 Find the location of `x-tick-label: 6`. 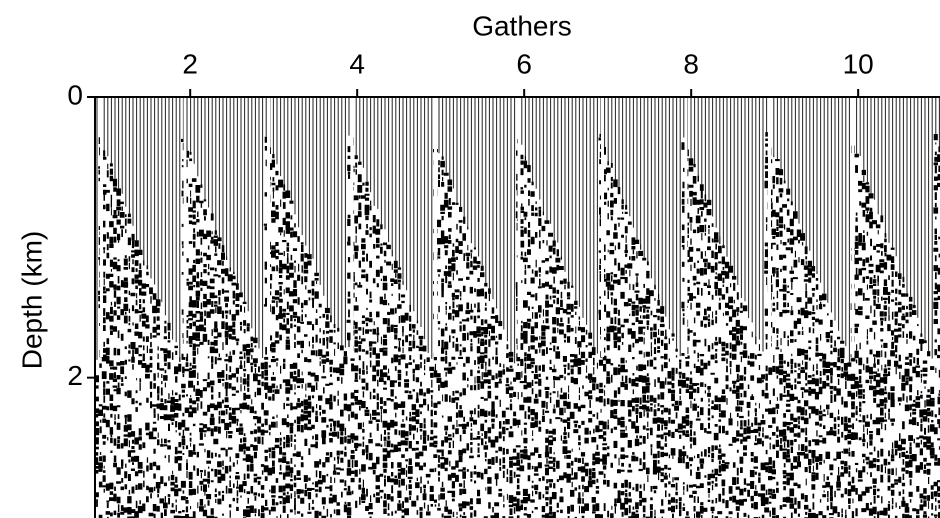

x-tick-label: 6 is located at coordinates (524, 63).